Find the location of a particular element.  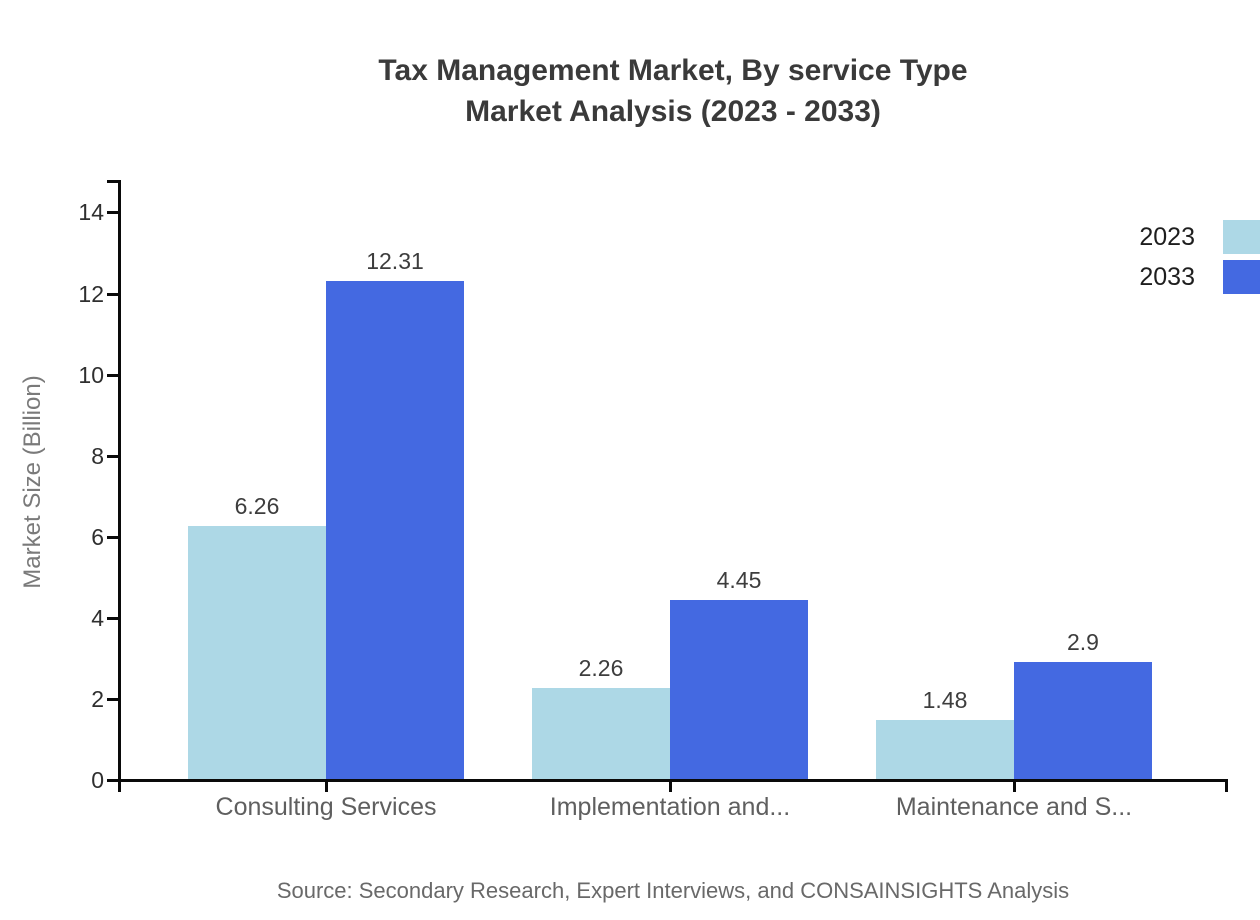

bar-value-label: 2.26 is located at coordinates (601, 668).